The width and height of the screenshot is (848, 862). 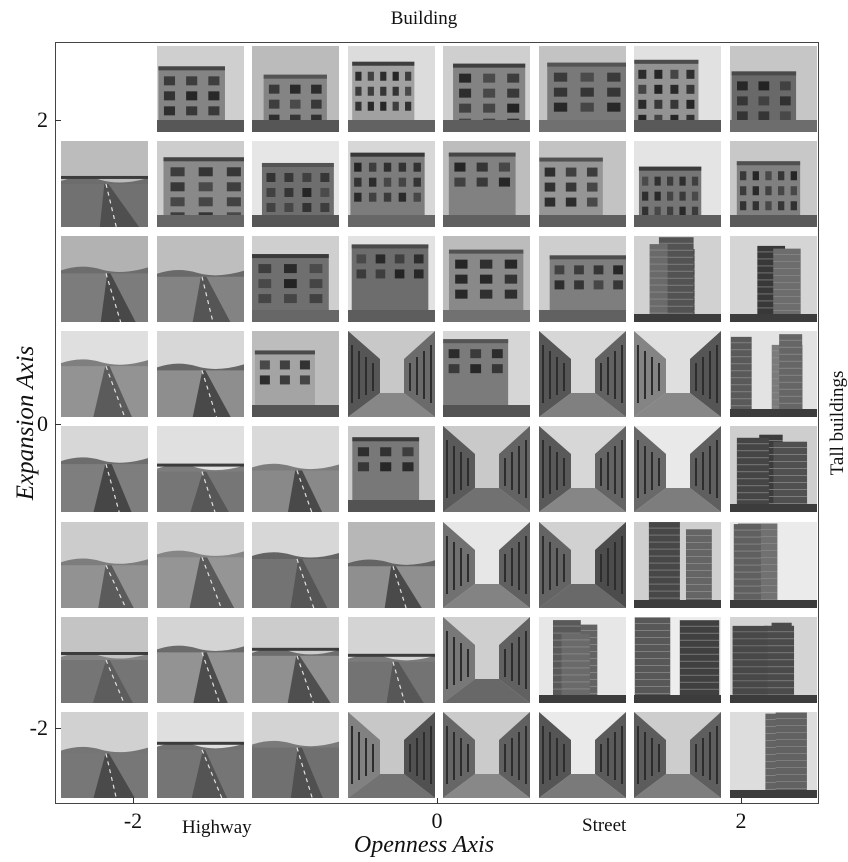 What do you see at coordinates (58, 728) in the screenshot?
I see `y-tick-mark-bottom` at bounding box center [58, 728].